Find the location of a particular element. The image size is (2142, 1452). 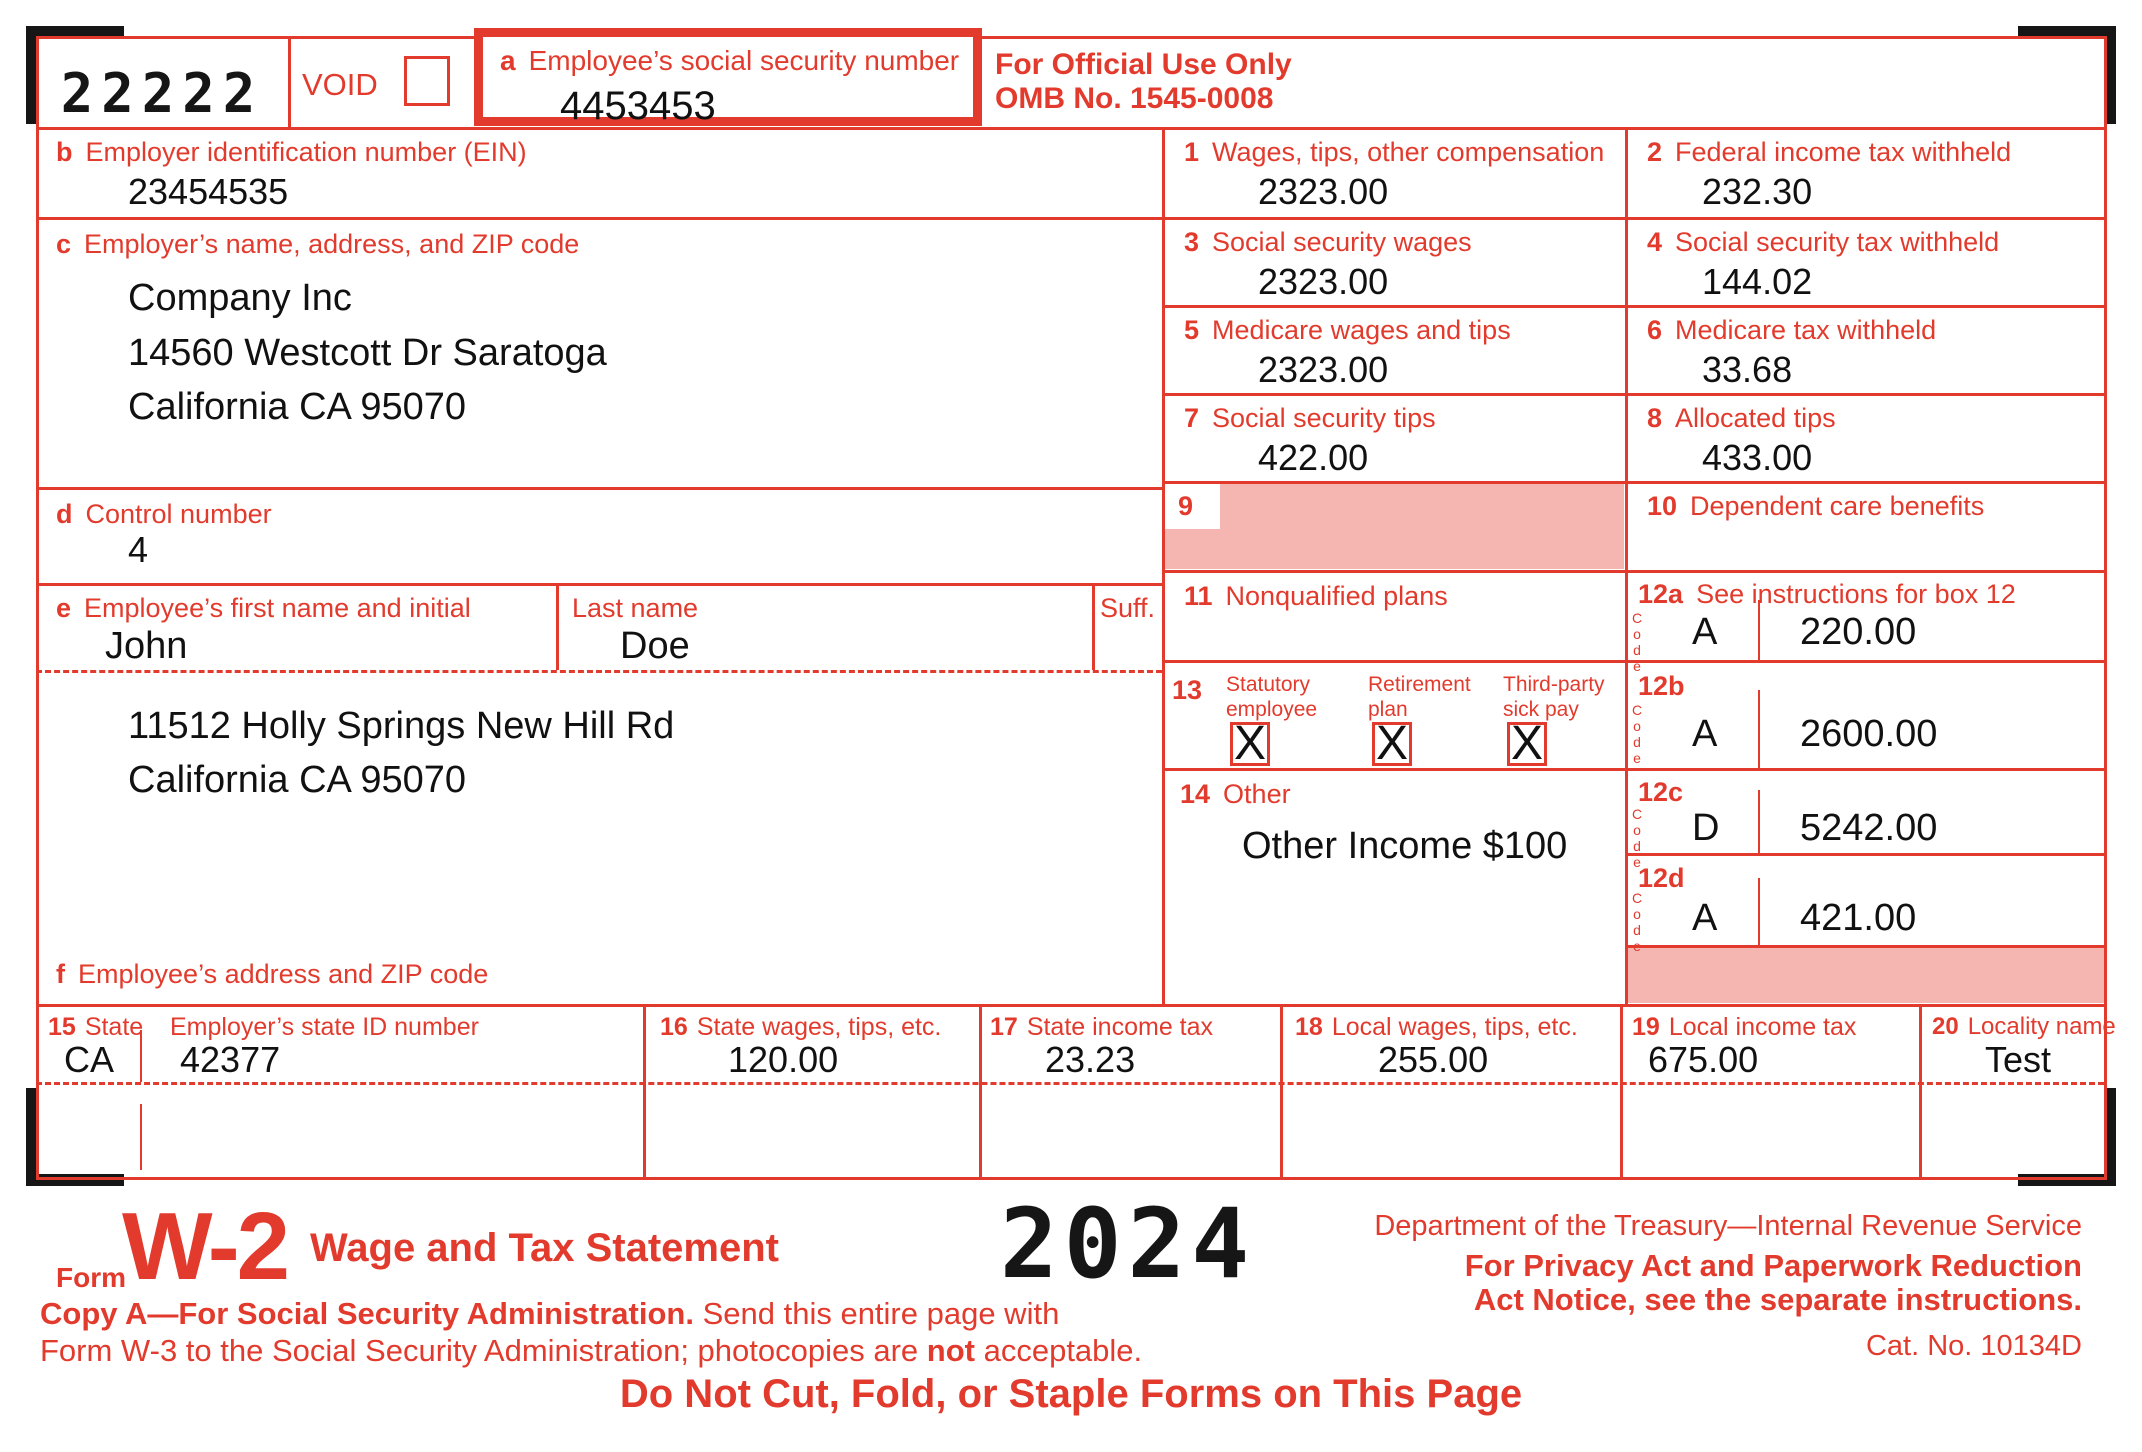

state-id-value: 42377 is located at coordinates (230, 1059).